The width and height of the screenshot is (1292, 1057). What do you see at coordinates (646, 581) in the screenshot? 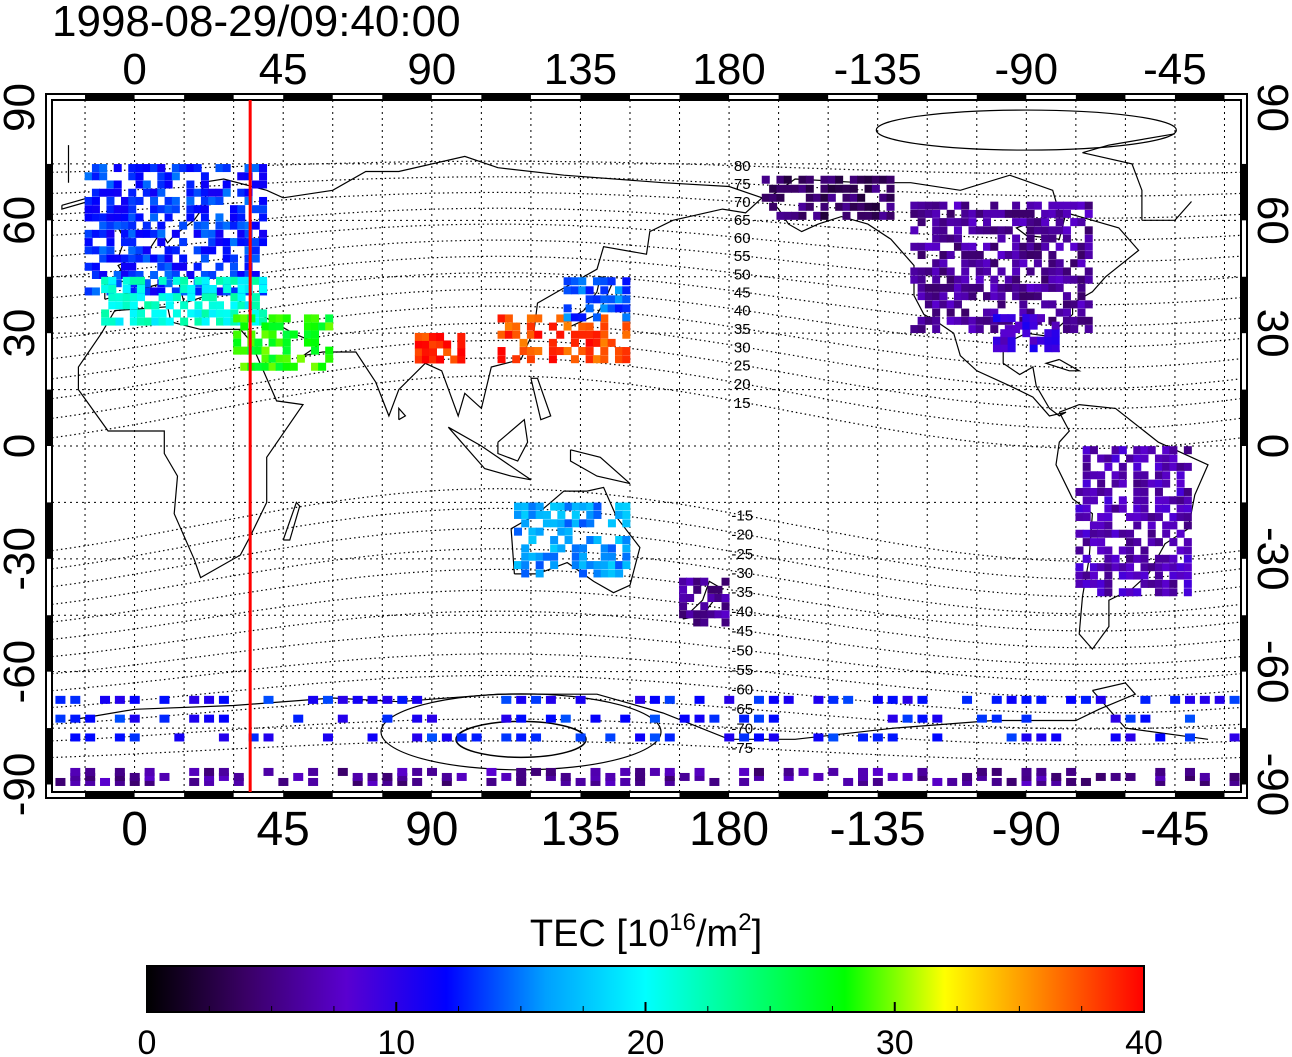
I see `magnetic-contour` at bounding box center [646, 581].